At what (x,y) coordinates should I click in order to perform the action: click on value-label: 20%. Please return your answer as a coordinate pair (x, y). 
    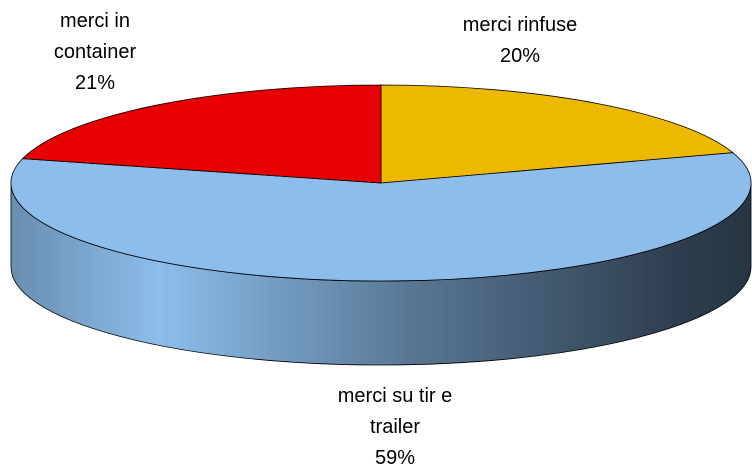
    Looking at the image, I should click on (520, 56).